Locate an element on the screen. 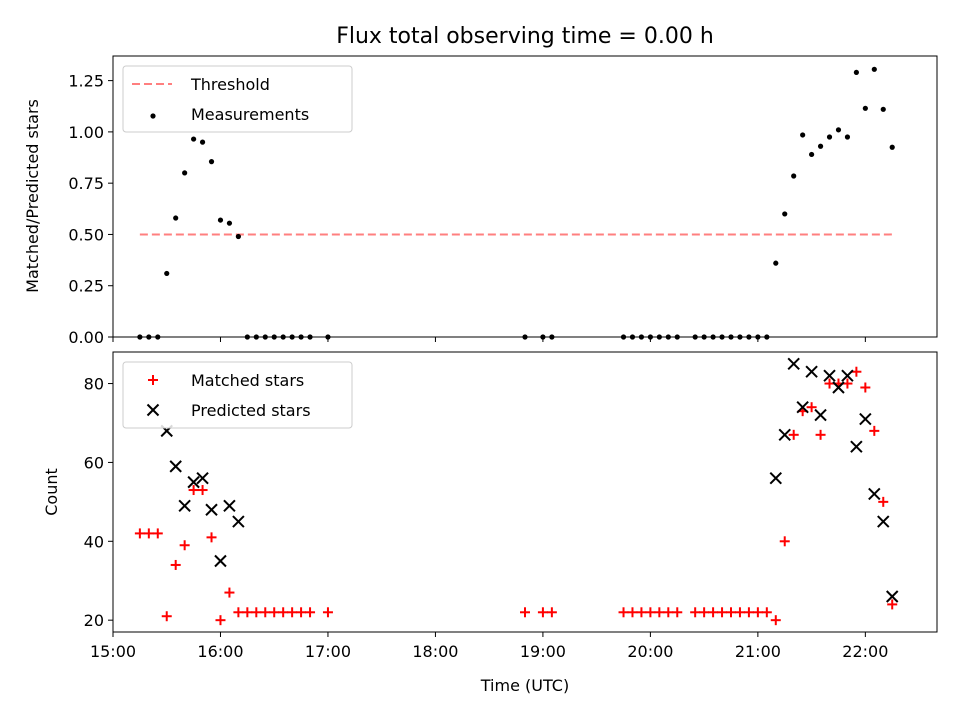 This screenshot has width=960, height=720. legend: Matched stars Predicted stars is located at coordinates (237, 395).